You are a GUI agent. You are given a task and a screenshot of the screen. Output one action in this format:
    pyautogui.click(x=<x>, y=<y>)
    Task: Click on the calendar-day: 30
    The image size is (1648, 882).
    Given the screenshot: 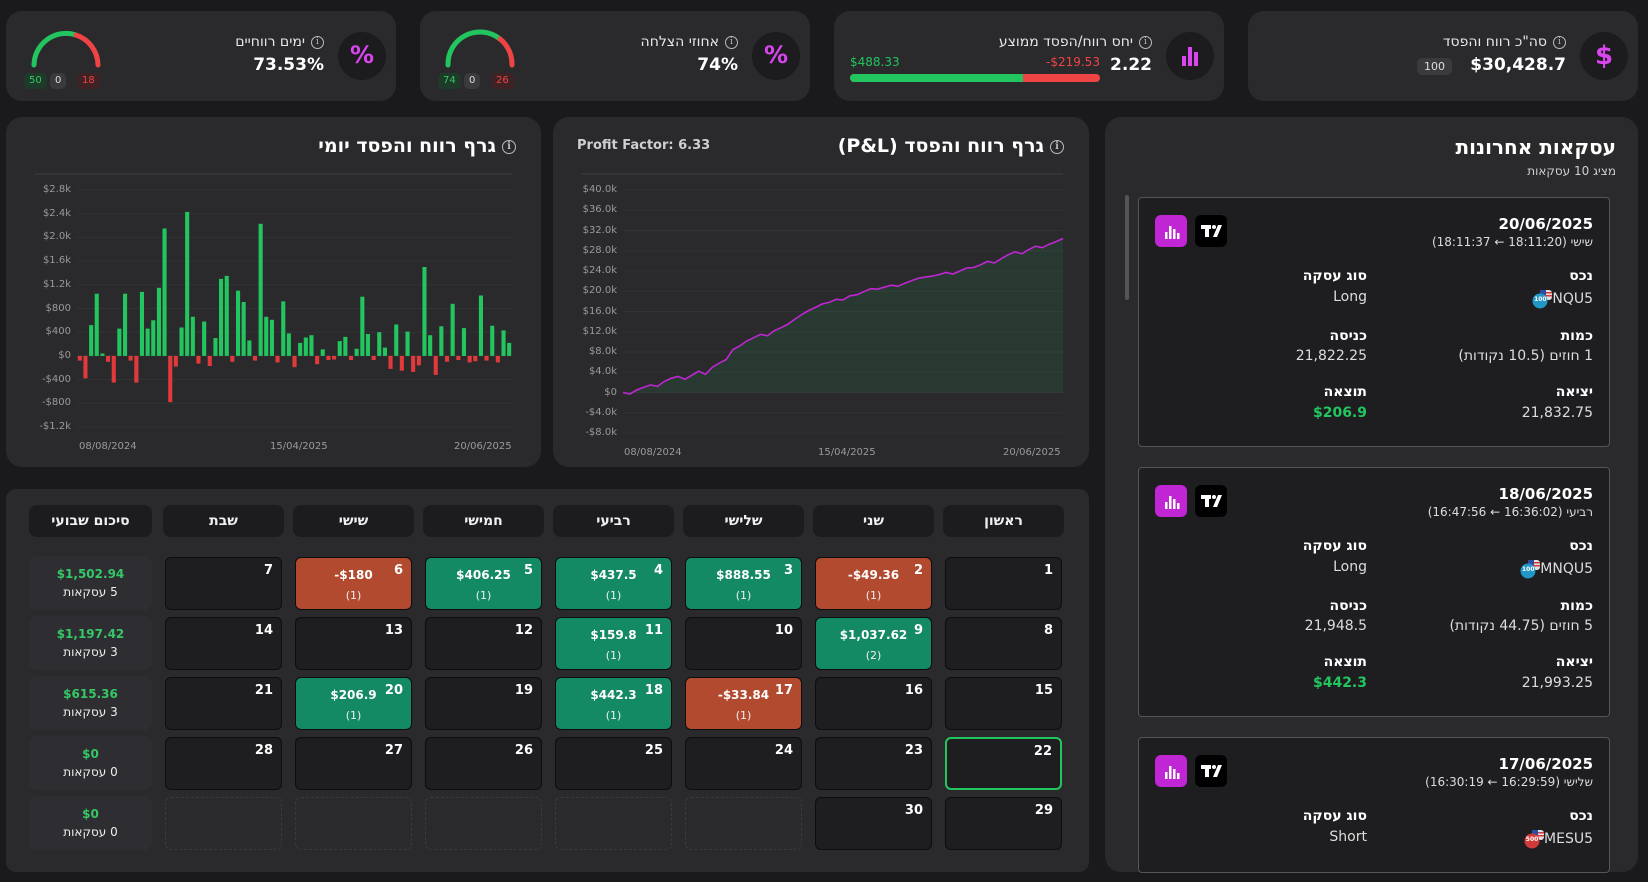 What is the action you would take?
    pyautogui.click(x=873, y=823)
    